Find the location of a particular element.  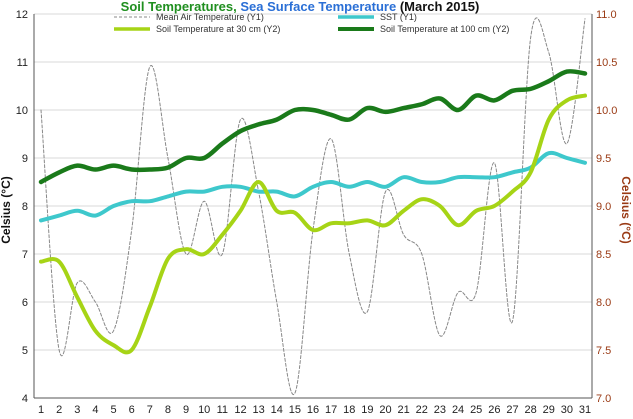

y-tick-label: 8 is located at coordinates (25, 207).